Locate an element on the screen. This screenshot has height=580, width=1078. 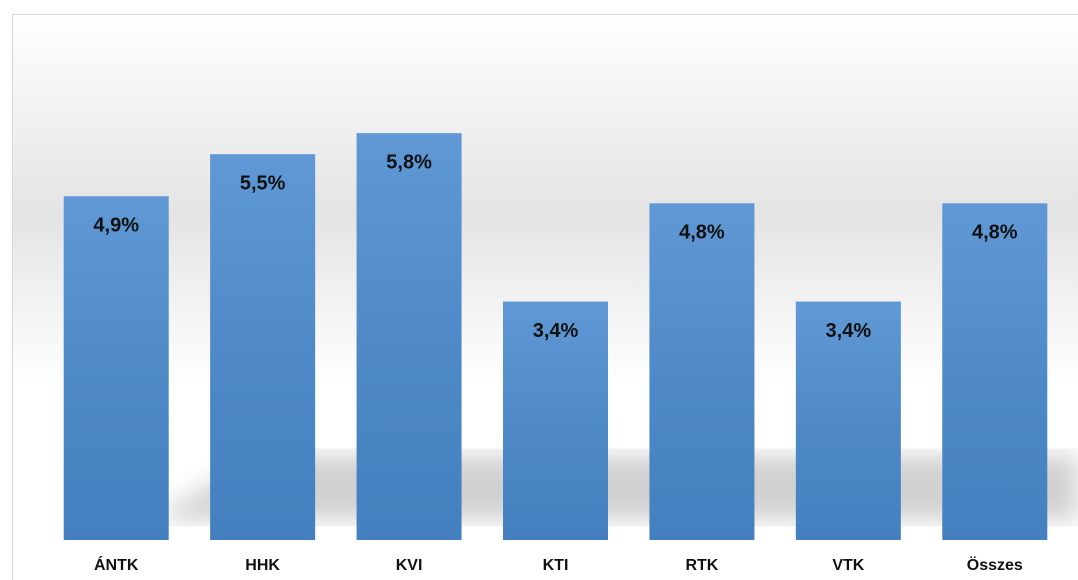
x-tick-label: HHK is located at coordinates (262, 565).